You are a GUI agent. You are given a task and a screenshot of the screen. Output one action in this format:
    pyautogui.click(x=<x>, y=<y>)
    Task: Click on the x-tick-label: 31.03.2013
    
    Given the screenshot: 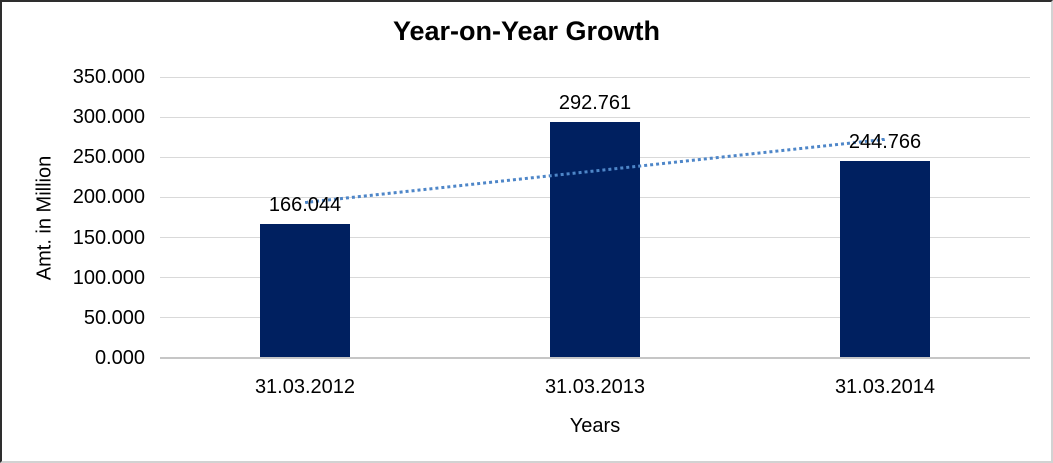 What is the action you would take?
    pyautogui.click(x=595, y=387)
    